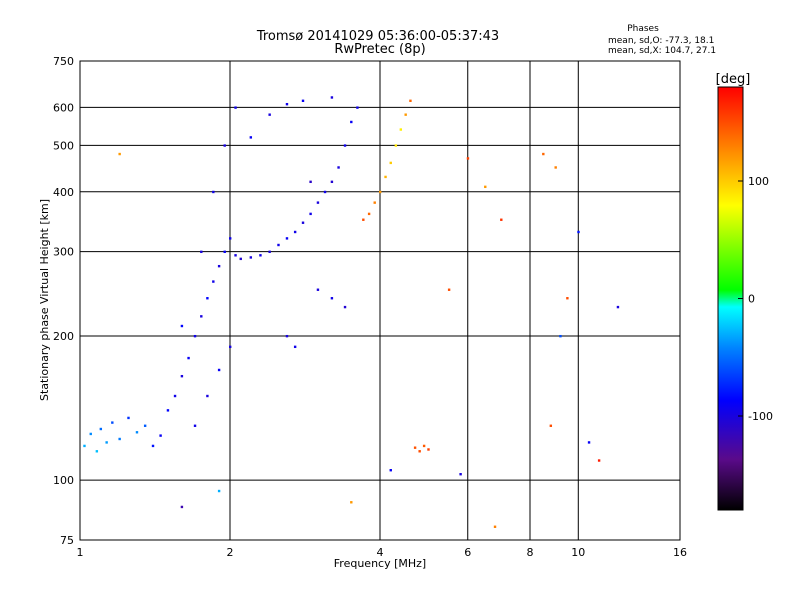 This screenshot has height=600, width=800. I want to click on x-tick-label: 2, so click(230, 552).